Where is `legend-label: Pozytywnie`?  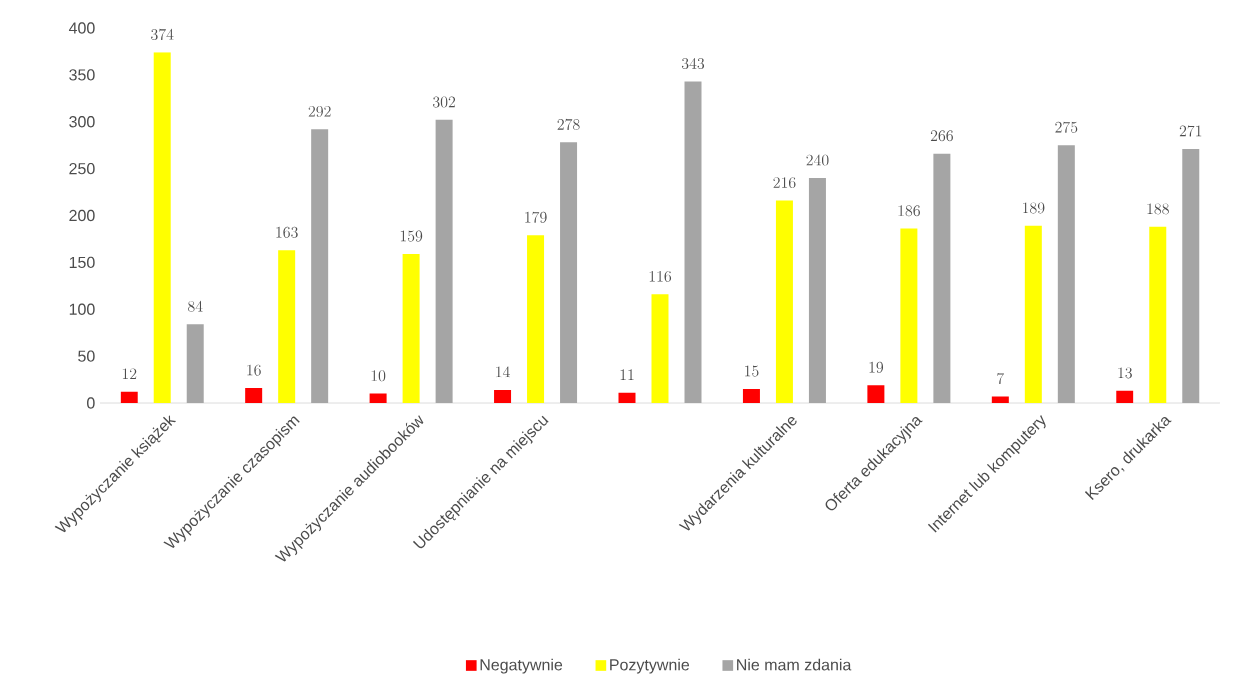 legend-label: Pozytywnie is located at coordinates (650, 666).